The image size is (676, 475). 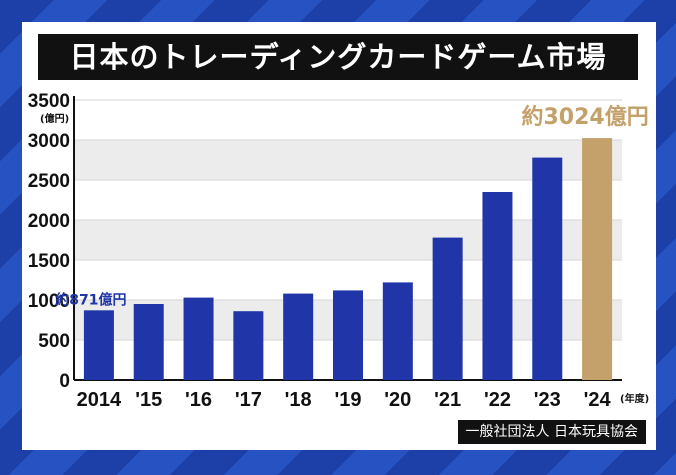 I want to click on chart-title: 日本のトレーディングカードゲーム市場, so click(x=338, y=57).